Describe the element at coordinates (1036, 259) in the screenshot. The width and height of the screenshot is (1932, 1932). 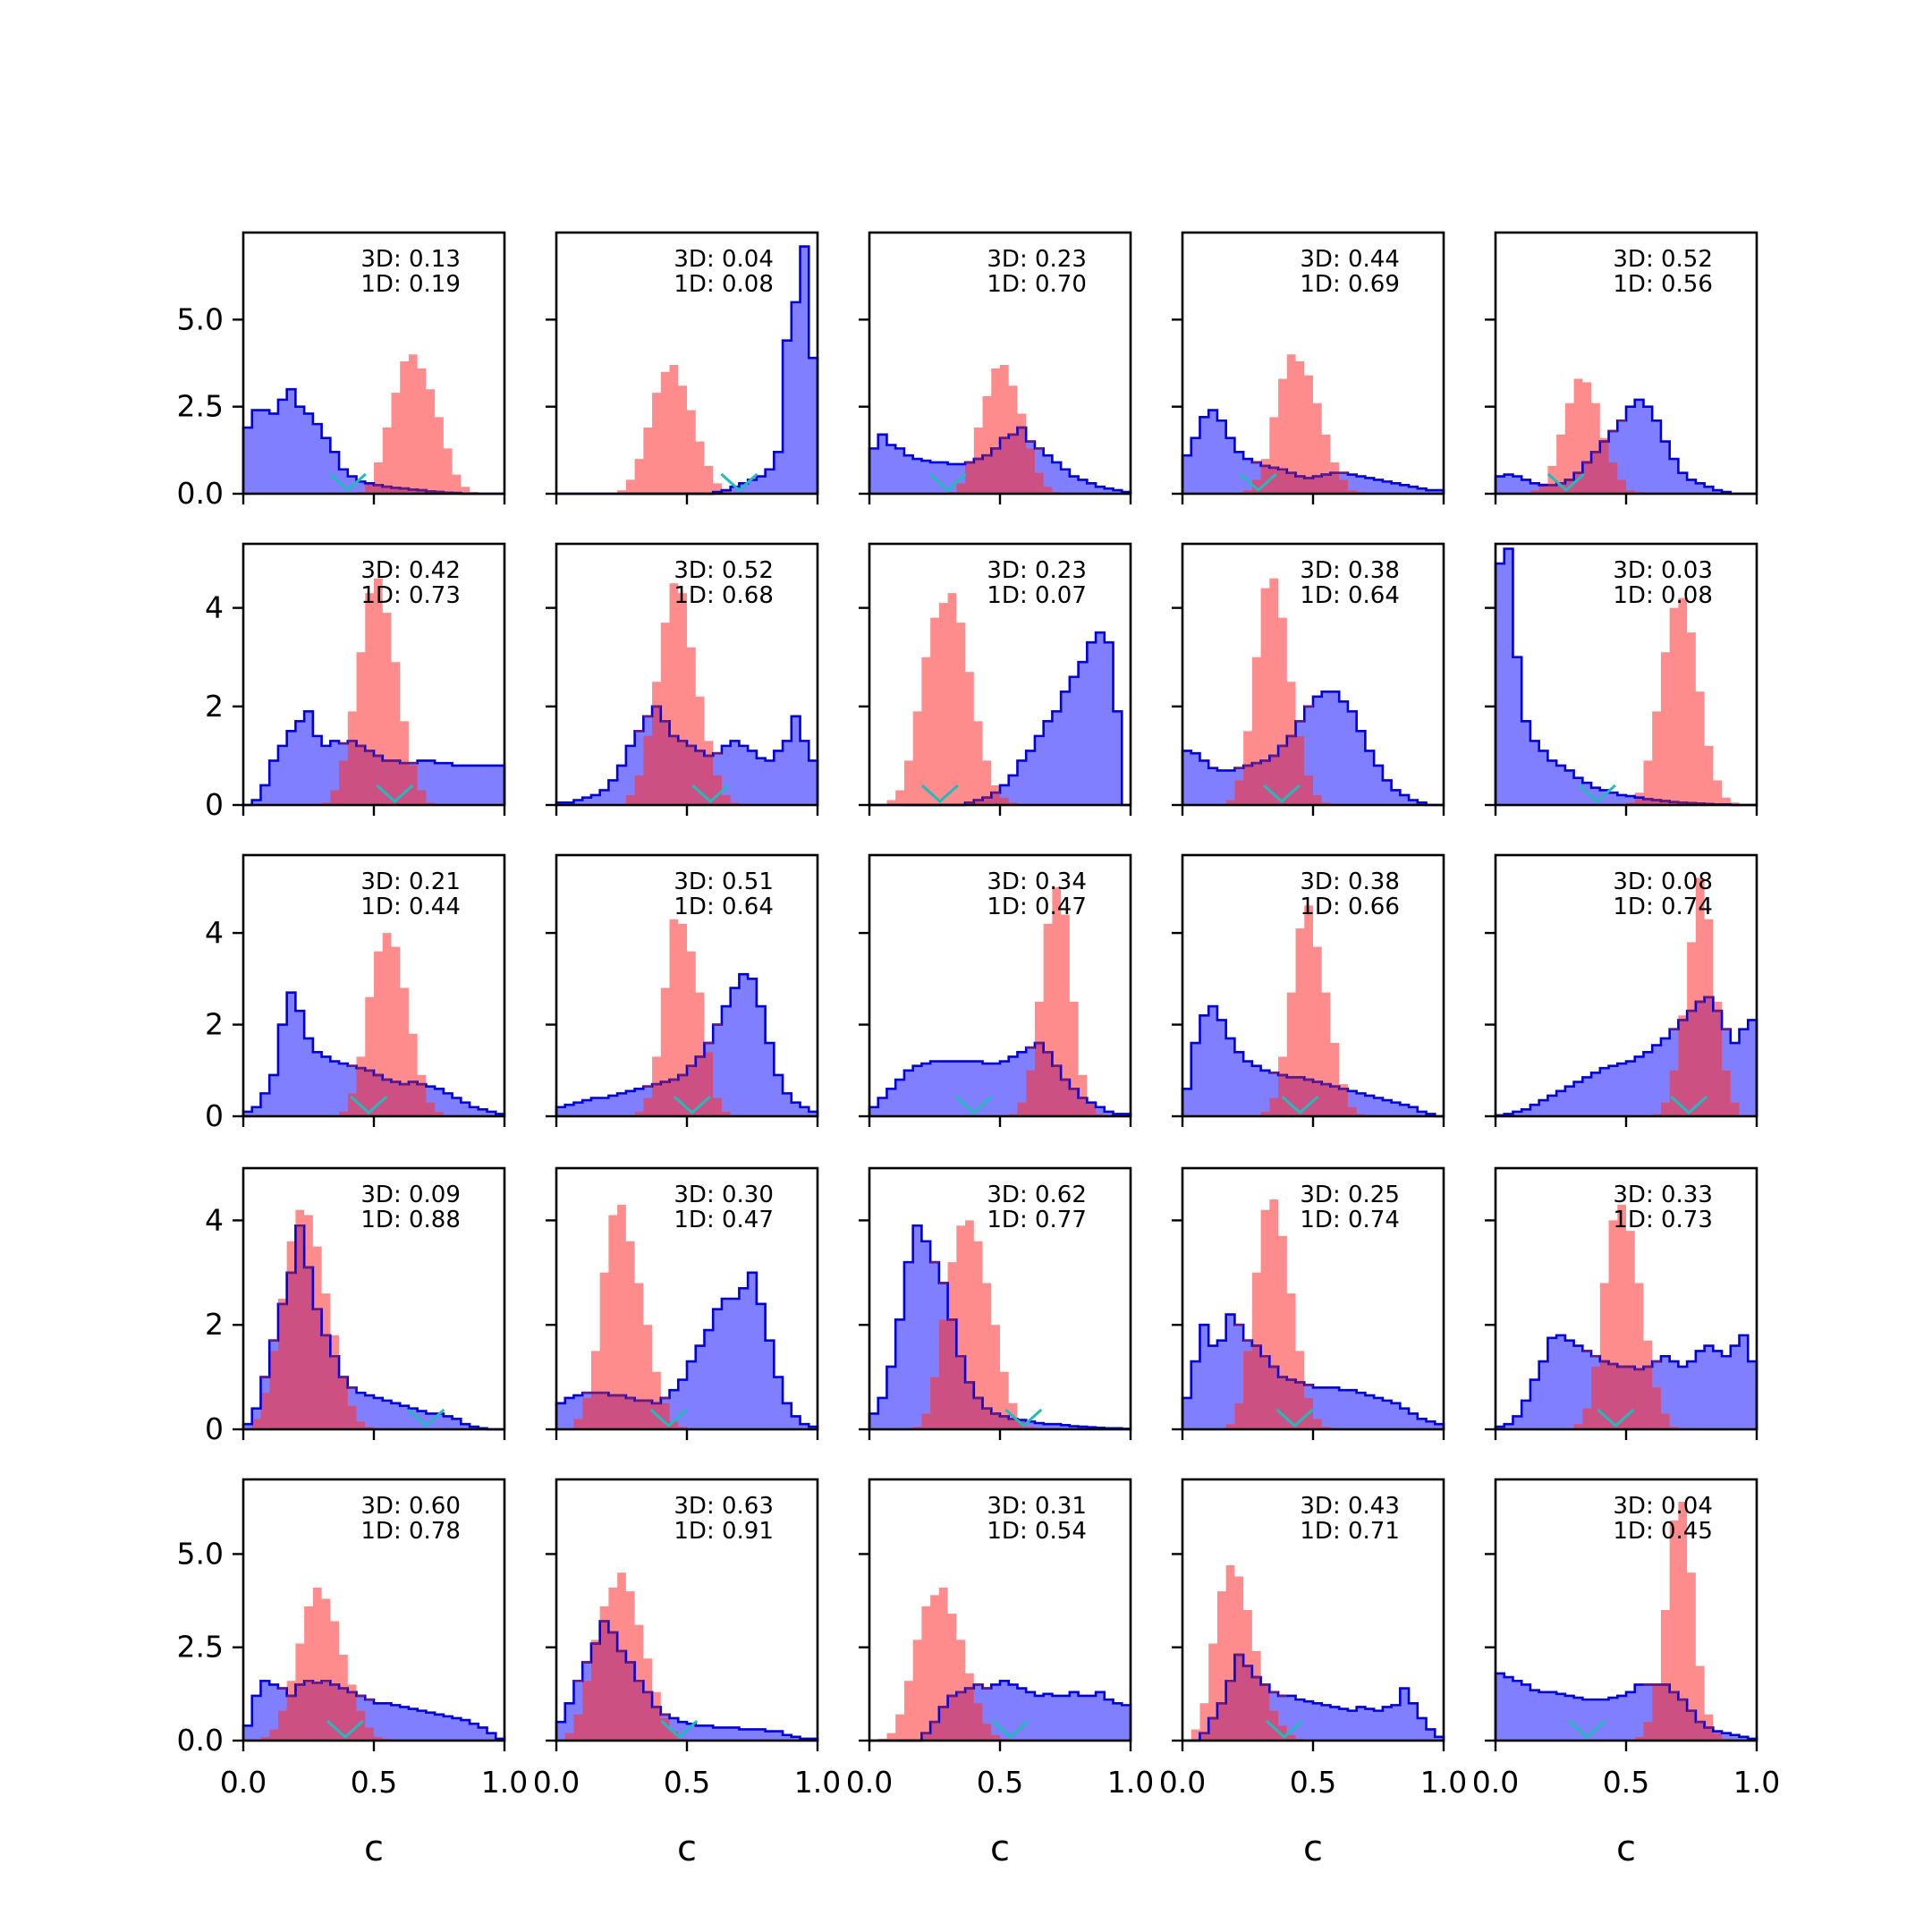
I see `annotation-3d: 3D: 0.23` at that location.